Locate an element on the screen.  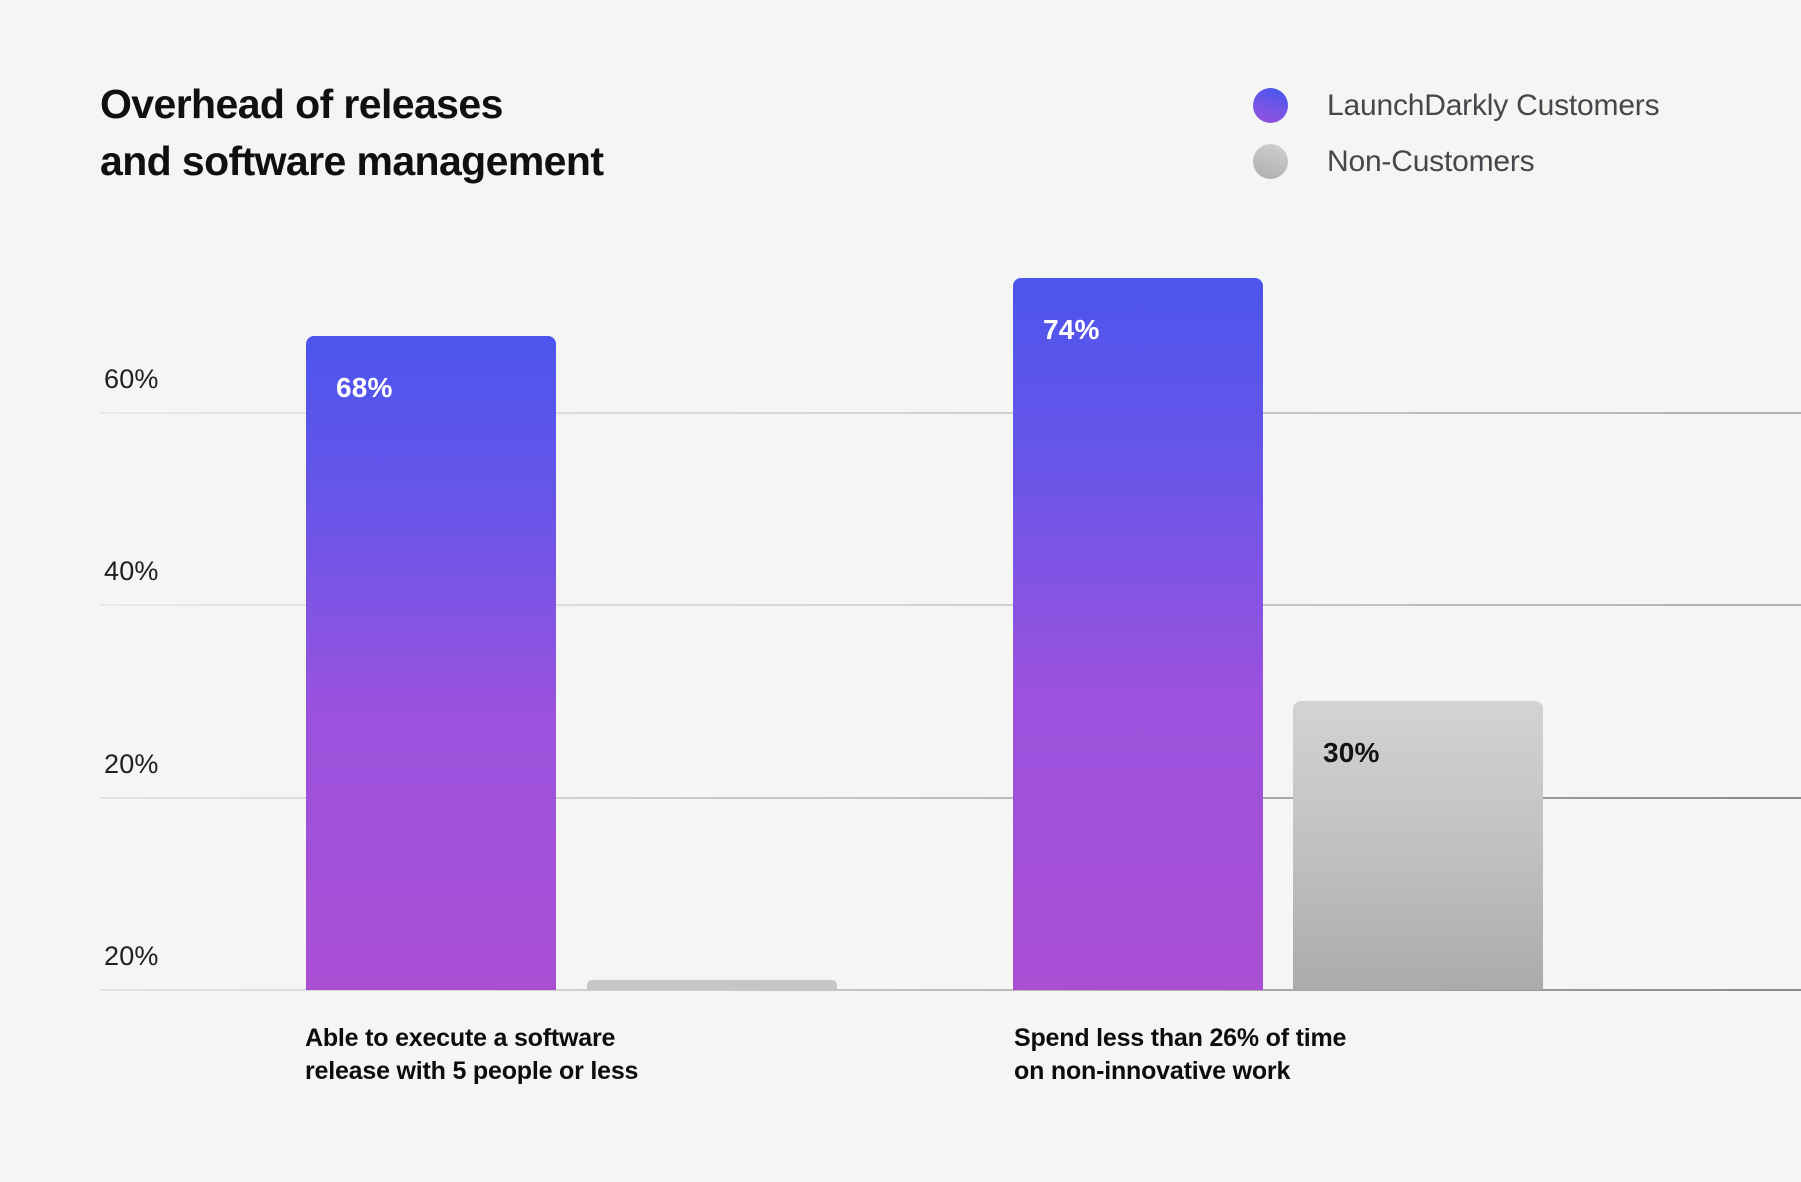
bar-customers-innovative-time: 74% is located at coordinates (1138, 634).